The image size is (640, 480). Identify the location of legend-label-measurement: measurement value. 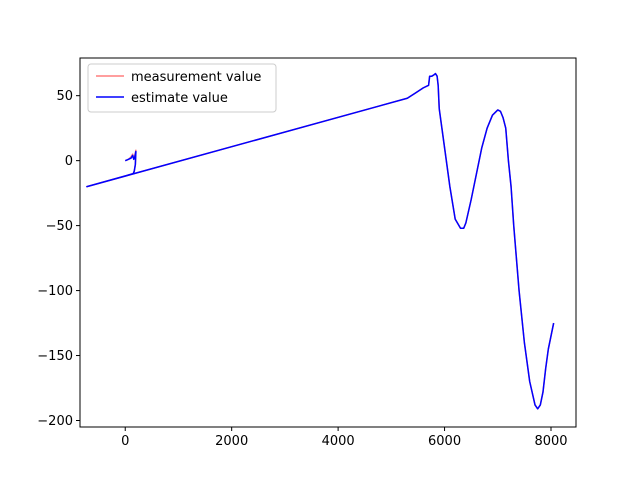
(196, 77).